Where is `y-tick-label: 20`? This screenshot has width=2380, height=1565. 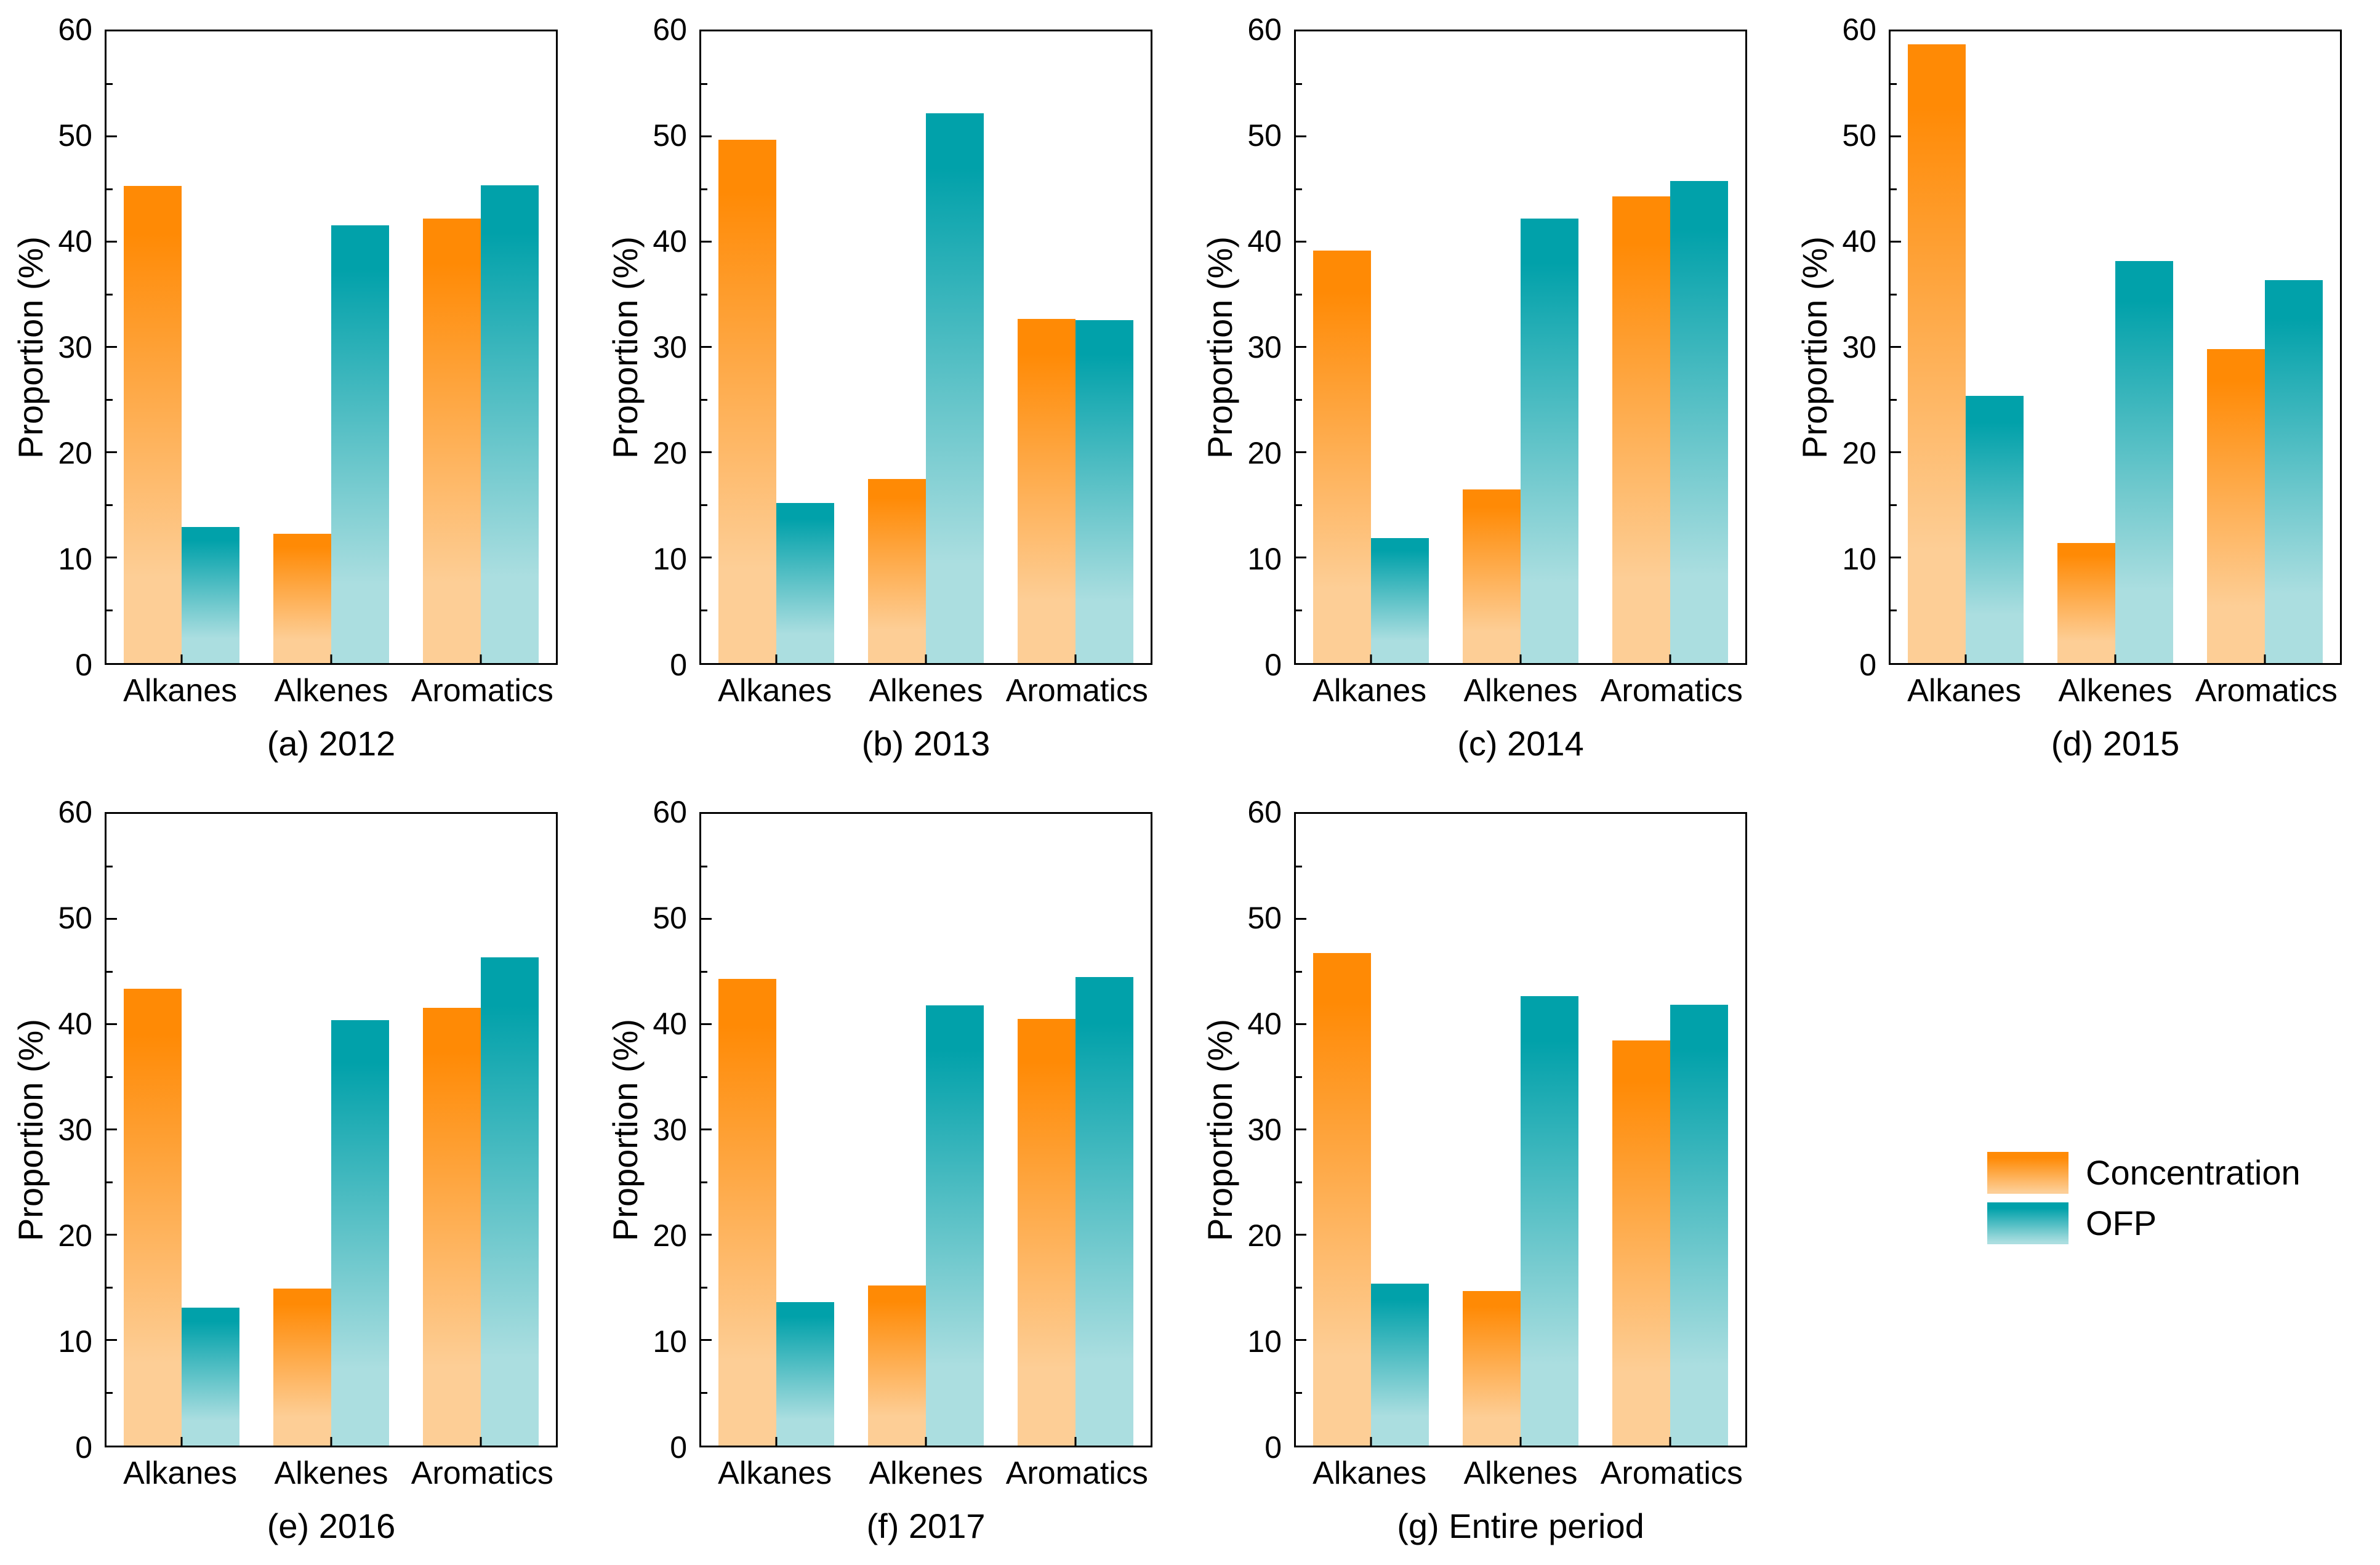
y-tick-label: 20 is located at coordinates (1265, 1235).